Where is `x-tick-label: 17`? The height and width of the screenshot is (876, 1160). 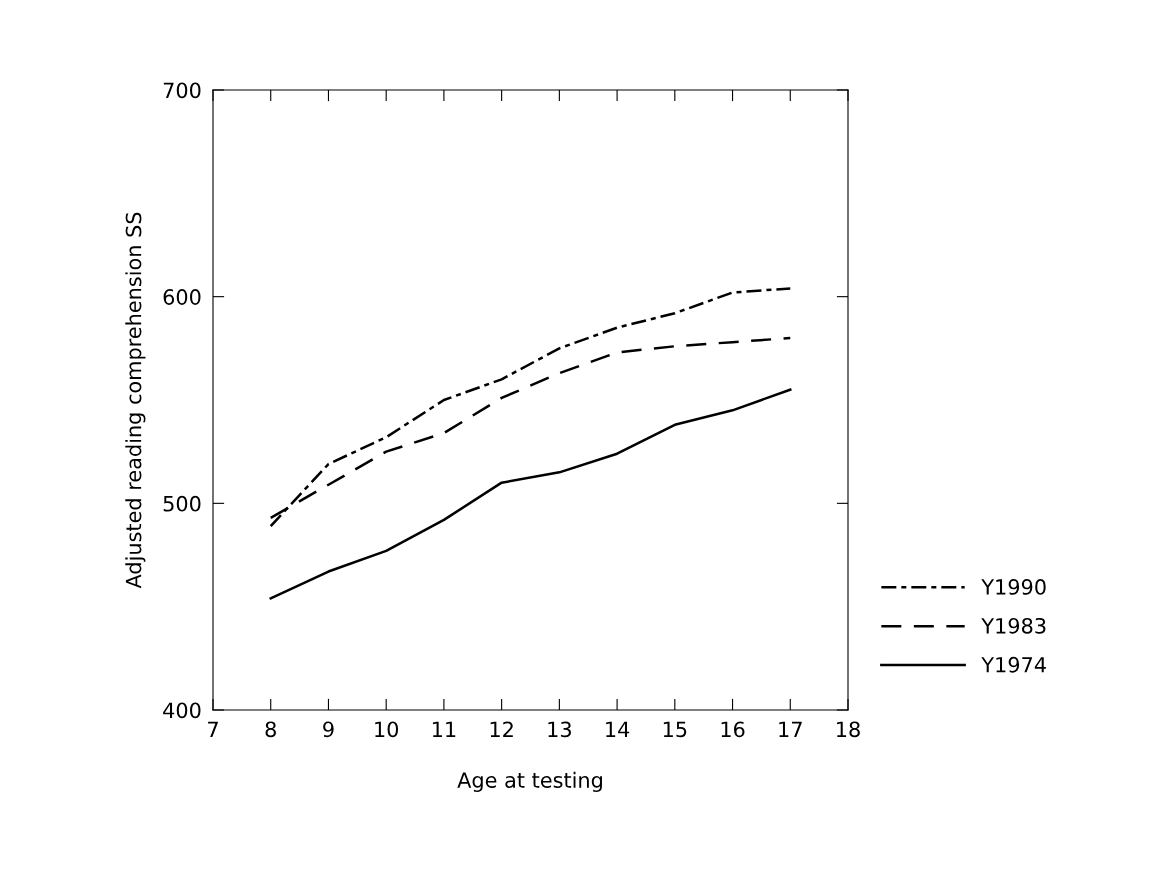
x-tick-label: 17 is located at coordinates (790, 729).